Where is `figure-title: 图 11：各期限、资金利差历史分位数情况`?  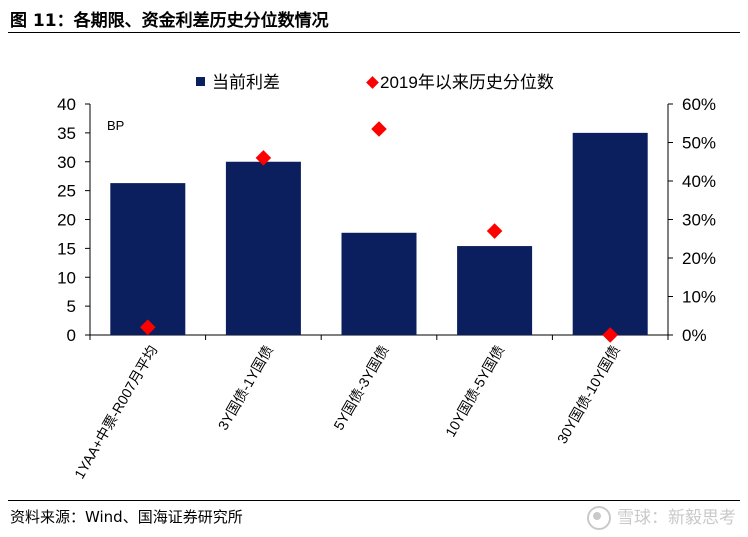
figure-title: 图 11：各期限、资金利差历史分位数情况 is located at coordinates (169, 21).